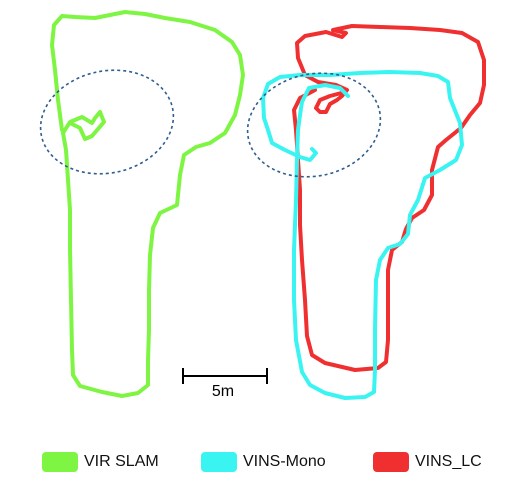 The height and width of the screenshot is (490, 531). I want to click on scale-bar-label: 5m, so click(223, 391).